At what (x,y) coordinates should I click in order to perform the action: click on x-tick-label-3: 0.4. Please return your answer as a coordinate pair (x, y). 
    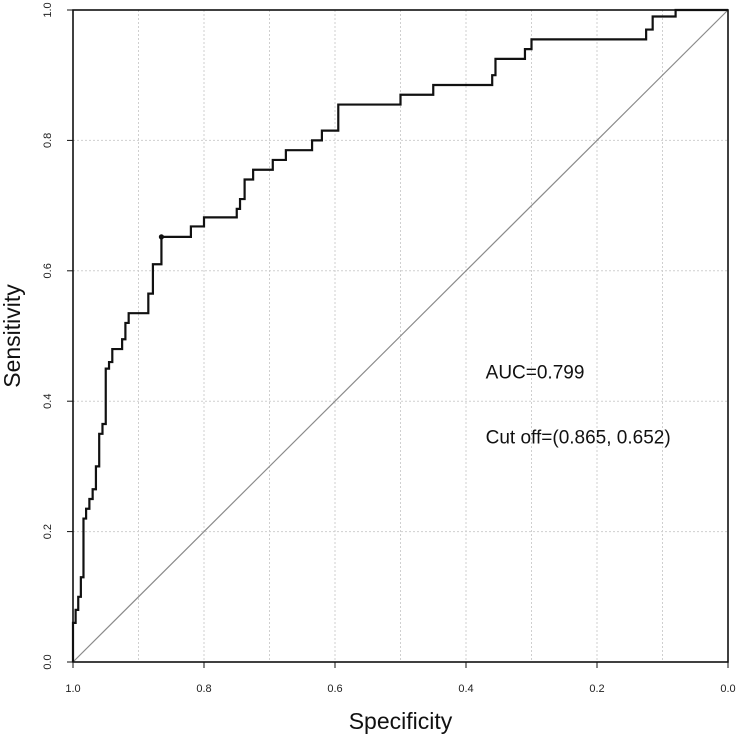
    Looking at the image, I should click on (465, 689).